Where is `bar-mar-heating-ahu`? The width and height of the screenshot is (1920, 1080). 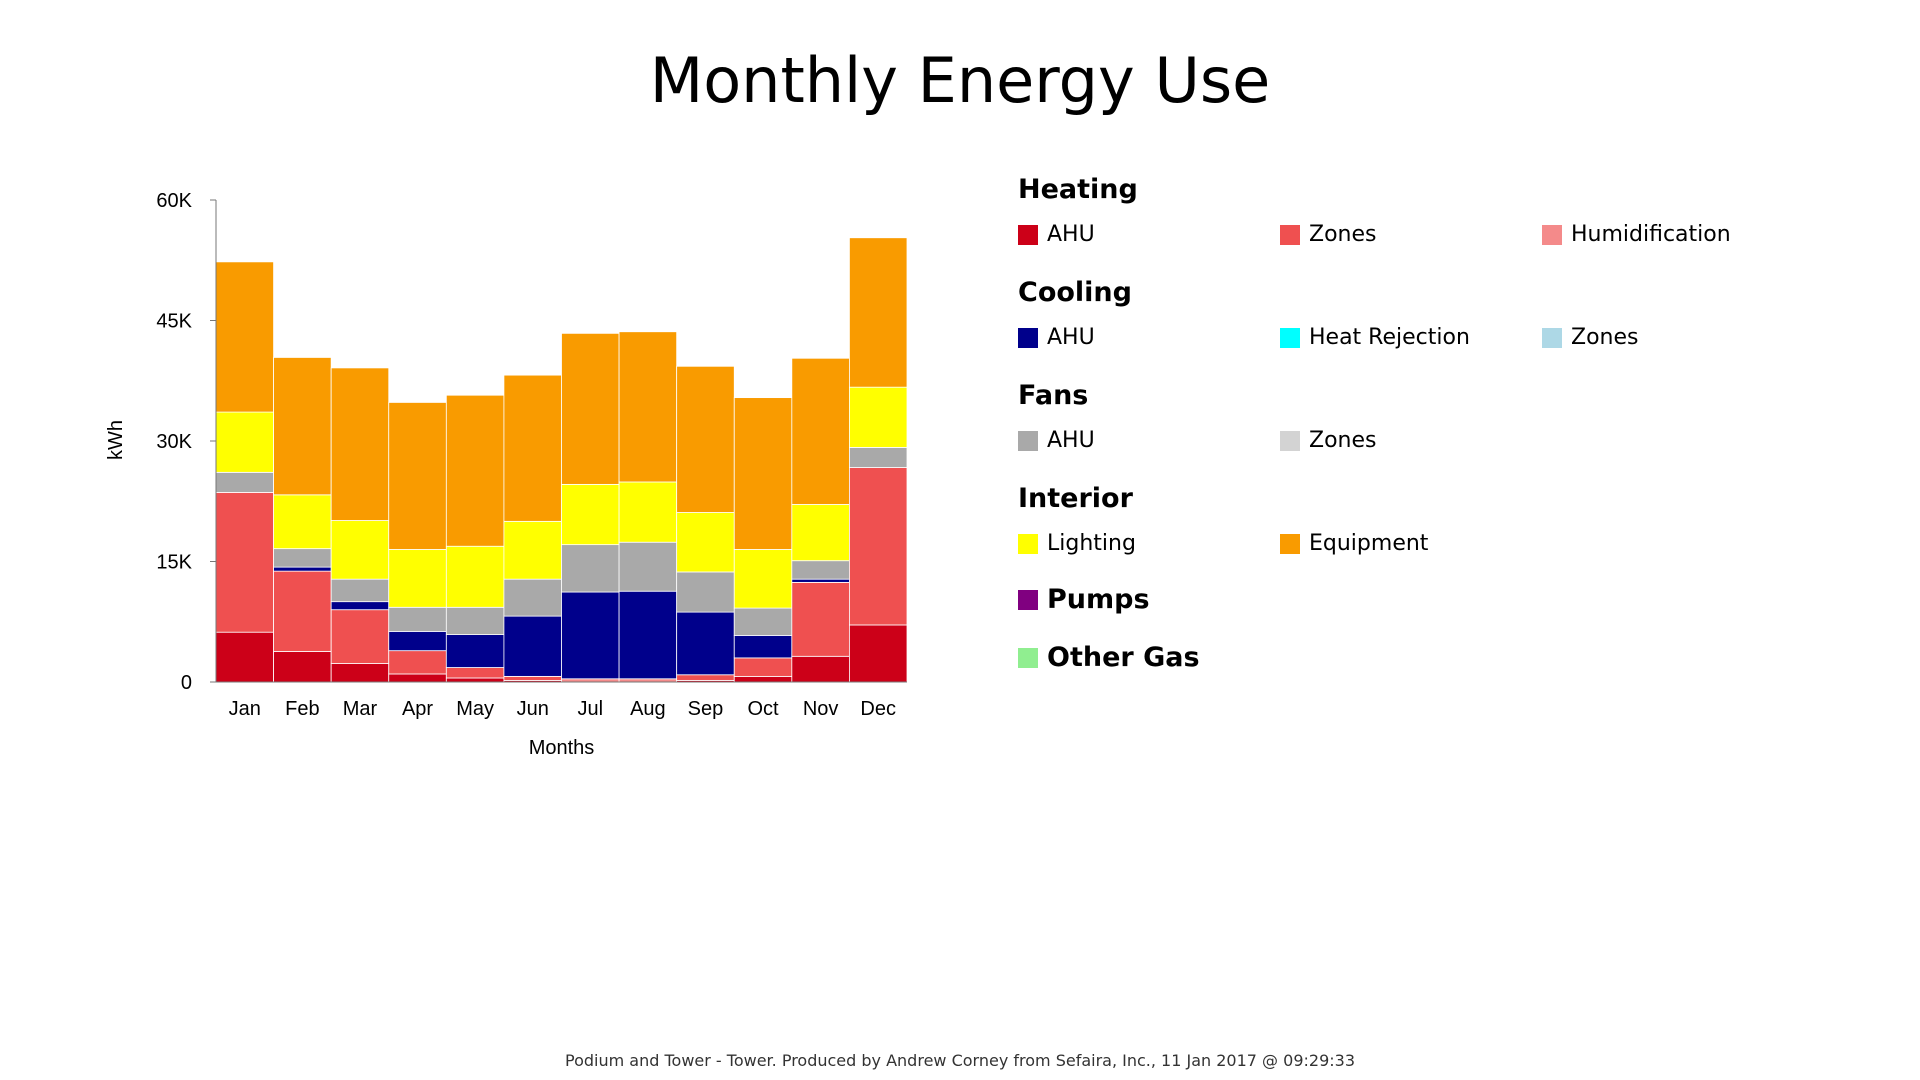 bar-mar-heating-ahu is located at coordinates (360, 673).